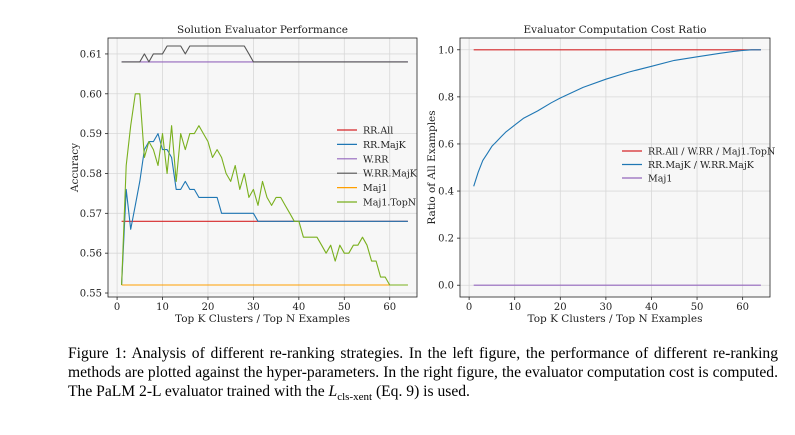  What do you see at coordinates (262, 30) in the screenshot?
I see `chart-title: Solution Evaluator Performance` at bounding box center [262, 30].